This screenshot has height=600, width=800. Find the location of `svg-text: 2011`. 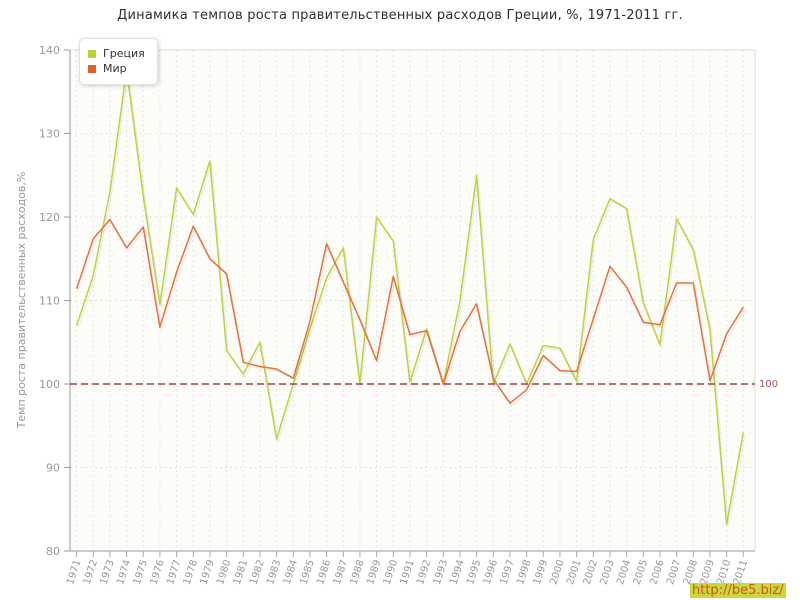

svg-text: 2011 is located at coordinates (741, 573).